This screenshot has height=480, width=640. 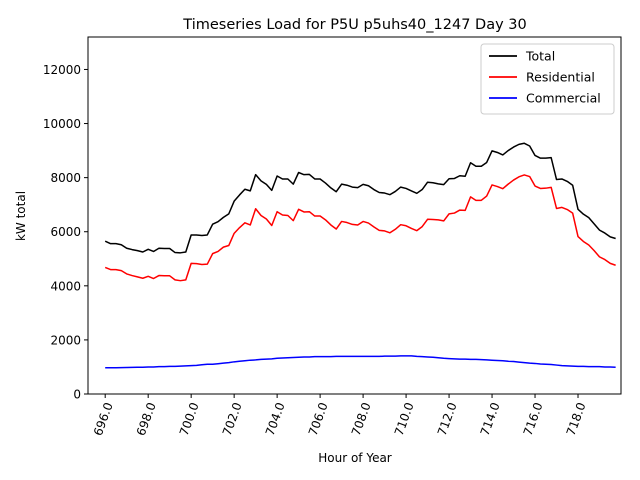 What do you see at coordinates (560, 77) in the screenshot?
I see `legend-label-residential: Residential` at bounding box center [560, 77].